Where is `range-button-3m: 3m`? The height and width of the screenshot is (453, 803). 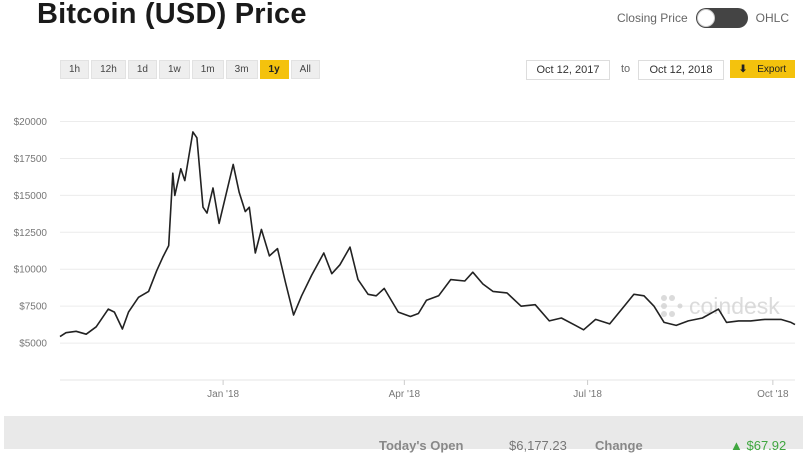 range-button-3m: 3m is located at coordinates (241, 69).